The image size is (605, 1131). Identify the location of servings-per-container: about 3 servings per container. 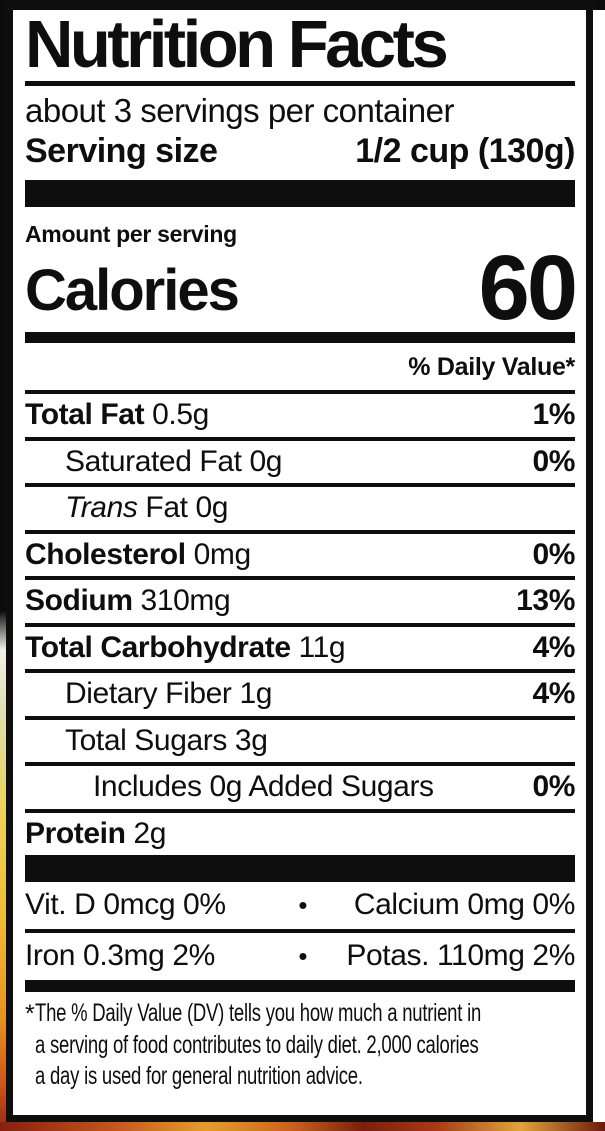
(239, 111).